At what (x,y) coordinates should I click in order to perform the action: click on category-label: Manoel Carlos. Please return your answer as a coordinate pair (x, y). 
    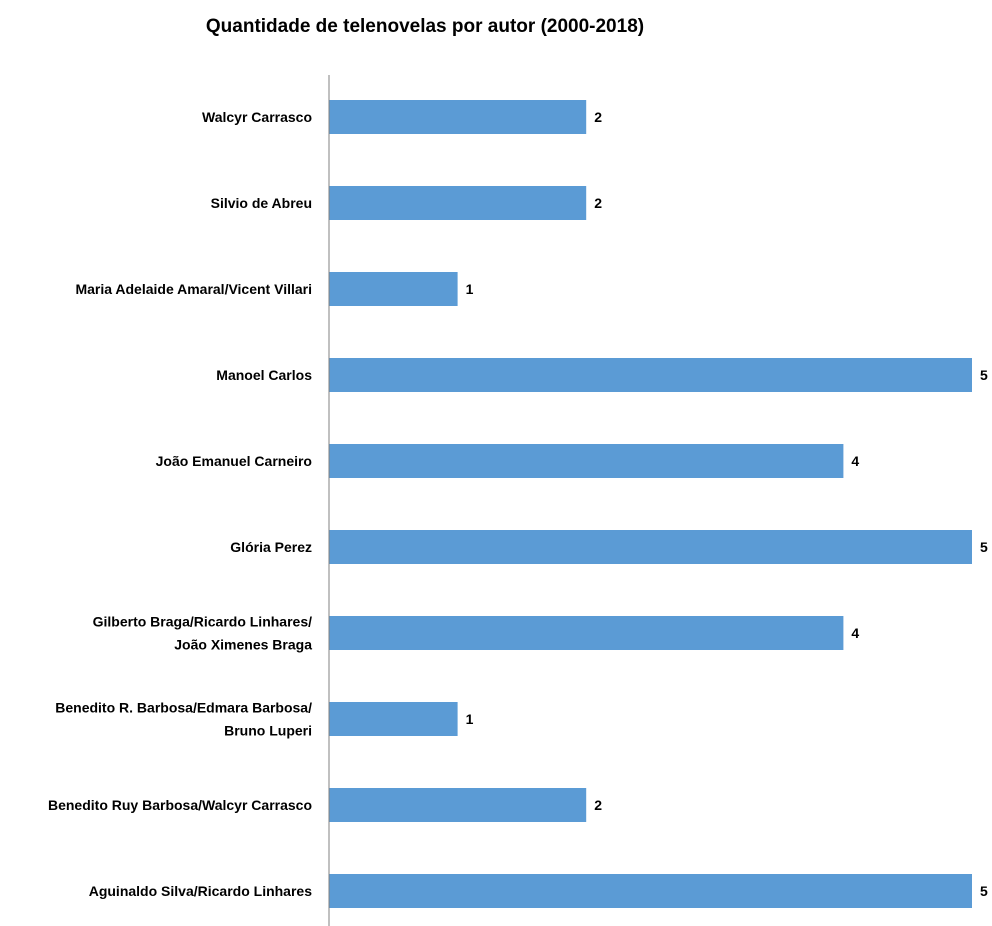
    Looking at the image, I should click on (264, 375).